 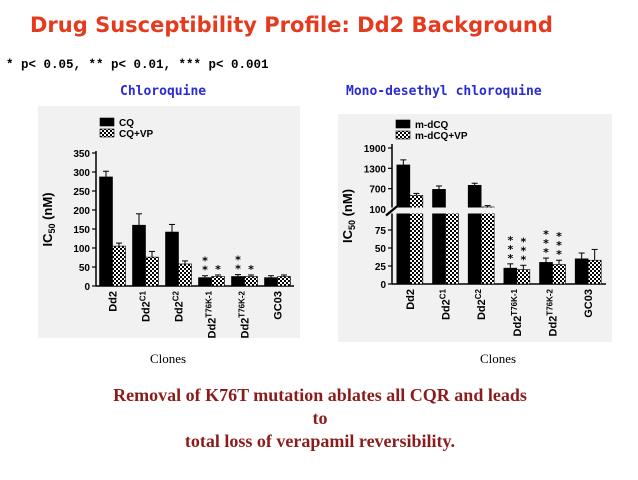 What do you see at coordinates (163, 91) in the screenshot?
I see `chloroquine-chart-title: Chloroquine` at bounding box center [163, 91].